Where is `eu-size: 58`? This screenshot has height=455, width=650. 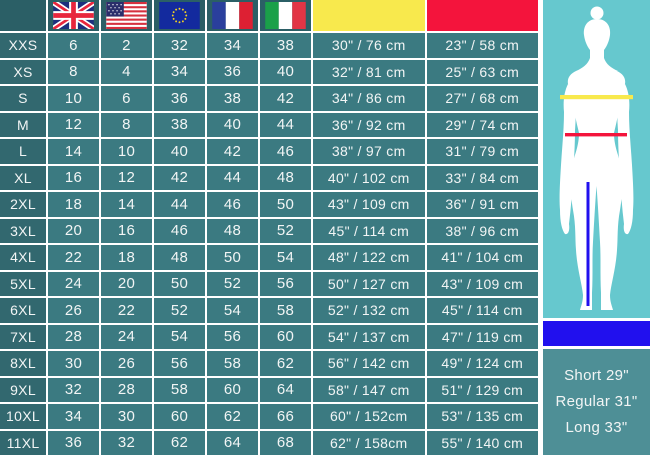 eu-size: 58 is located at coordinates (179, 389).